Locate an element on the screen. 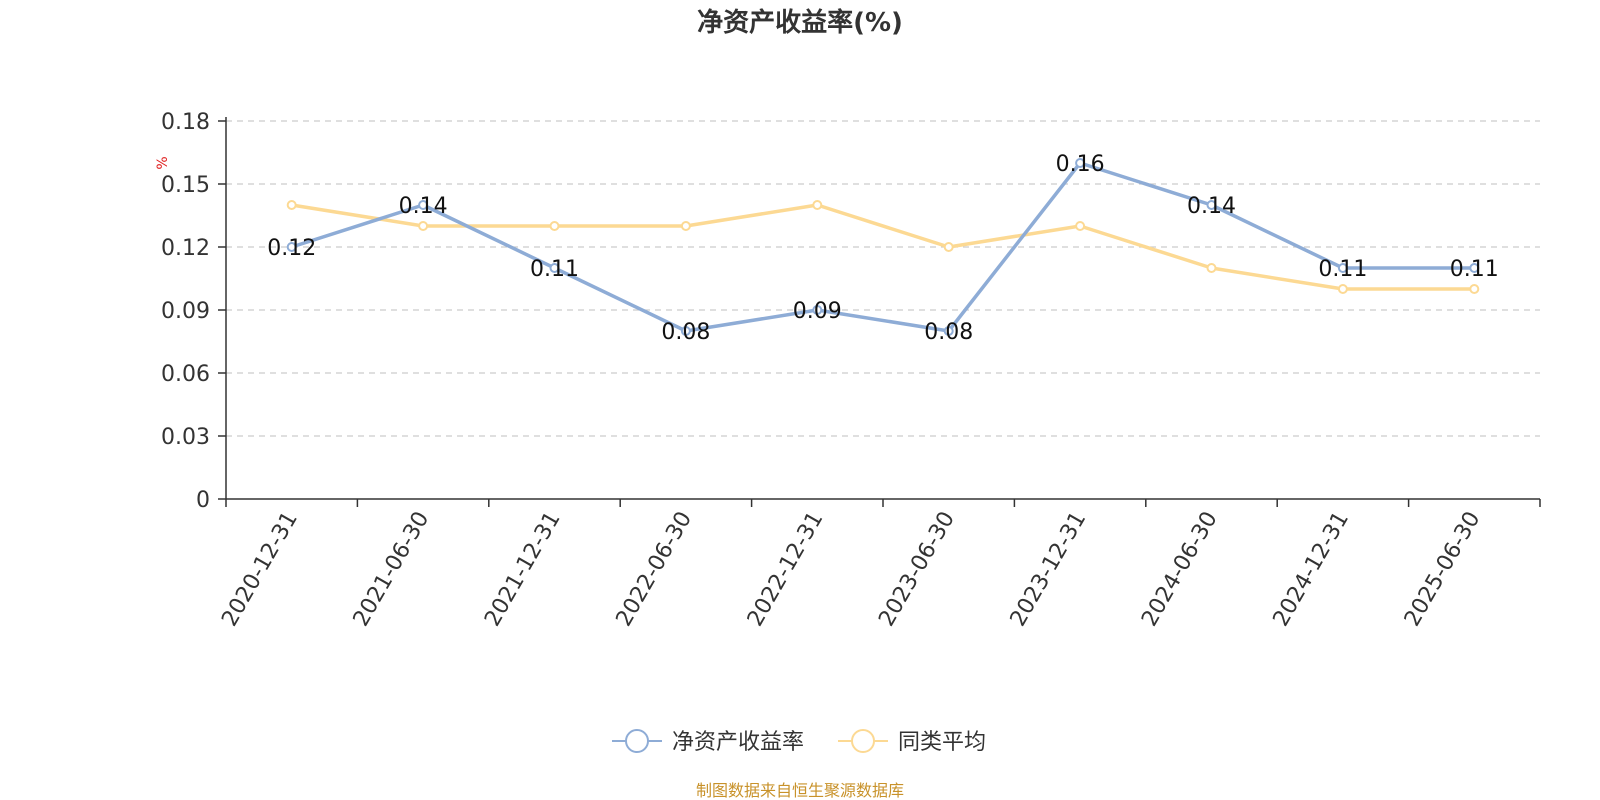 This screenshot has width=1600, height=800. y-tick-label: 0.18 is located at coordinates (185, 122).